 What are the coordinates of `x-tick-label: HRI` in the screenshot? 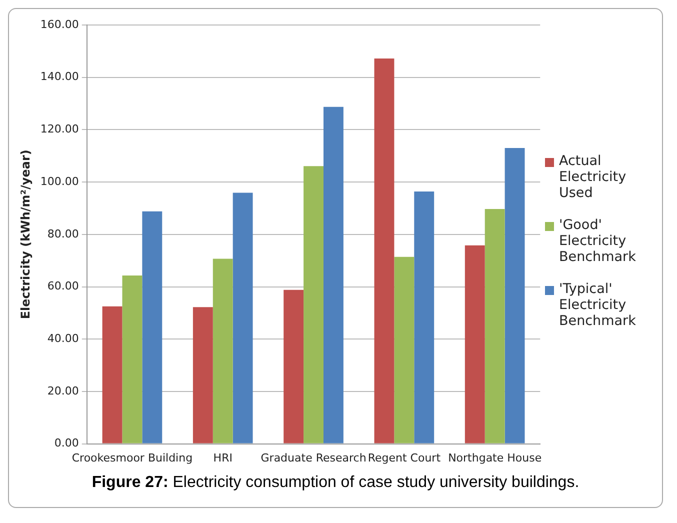 It's located at (222, 457).